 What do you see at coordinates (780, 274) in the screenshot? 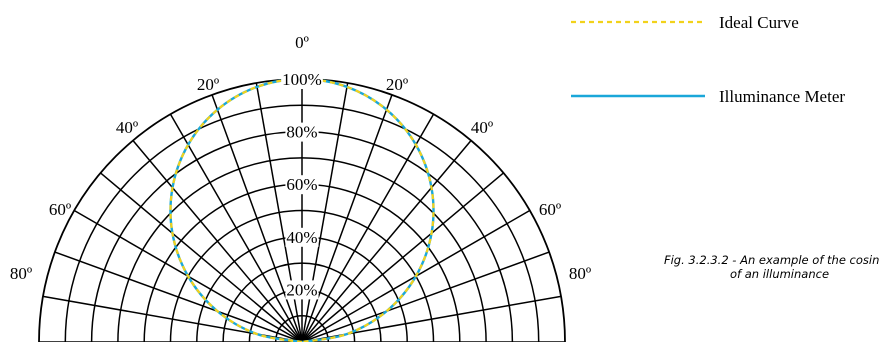
I see `caption-line-2: of an illuminance` at bounding box center [780, 274].